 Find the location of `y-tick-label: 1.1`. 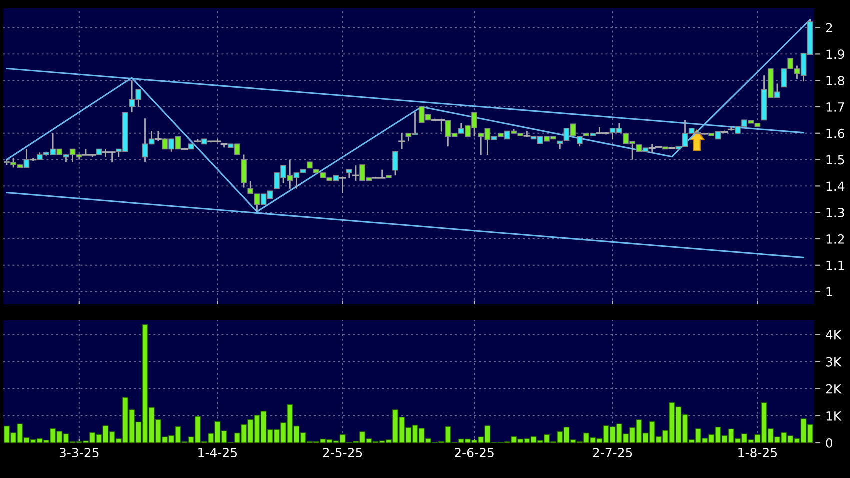

y-tick-label: 1.1 is located at coordinates (835, 265).